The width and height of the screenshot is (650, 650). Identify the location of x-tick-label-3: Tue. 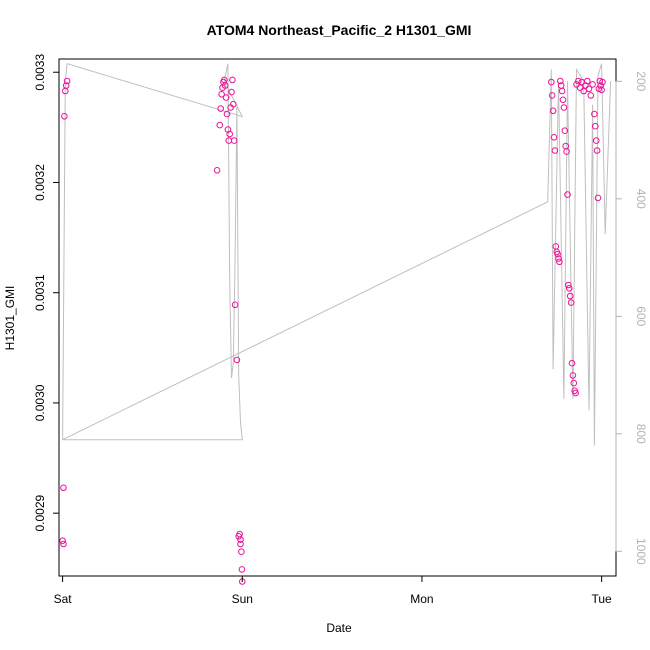
(602, 599).